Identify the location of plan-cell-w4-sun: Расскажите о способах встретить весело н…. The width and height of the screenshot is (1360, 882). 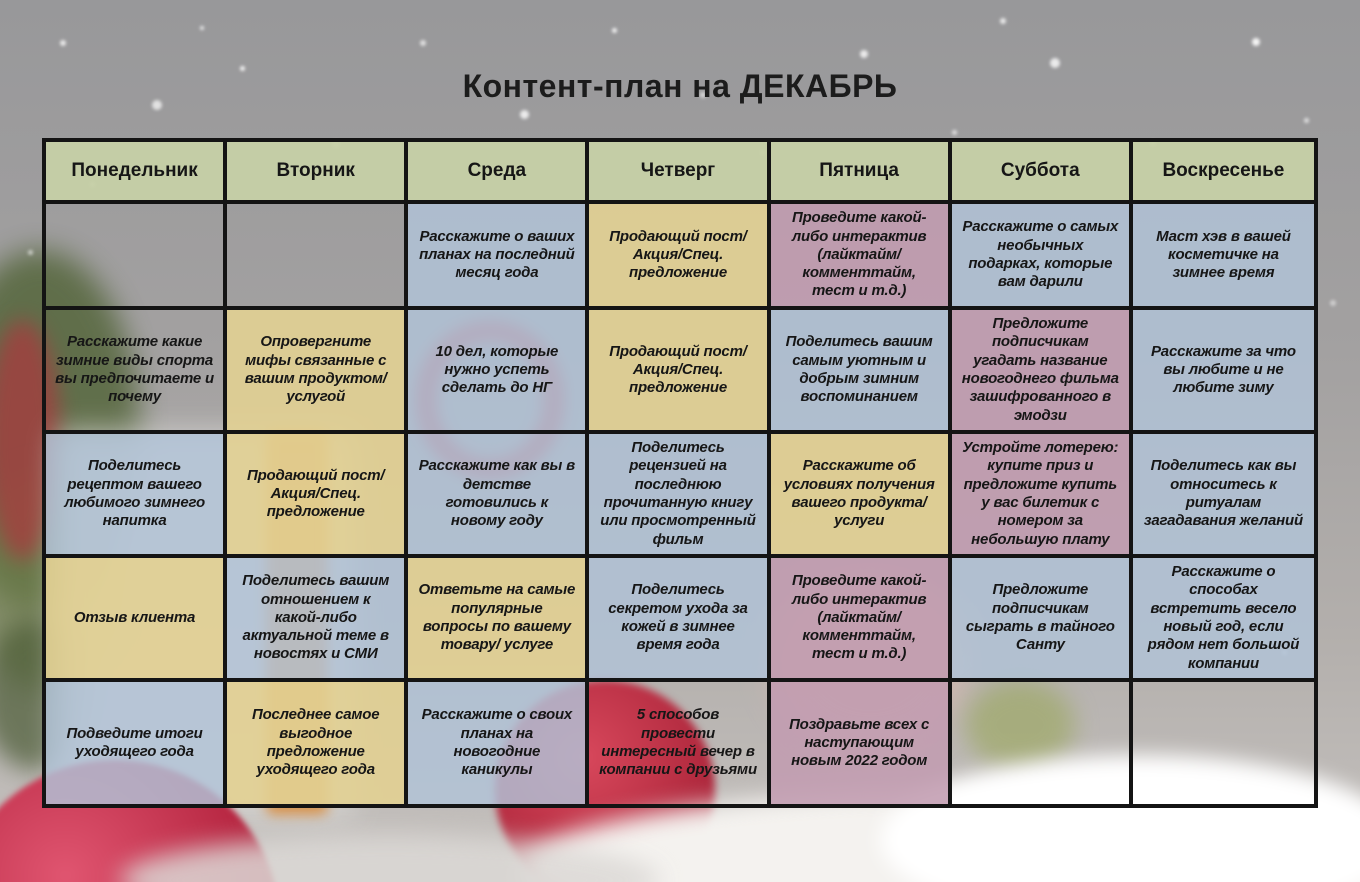
(1223, 620).